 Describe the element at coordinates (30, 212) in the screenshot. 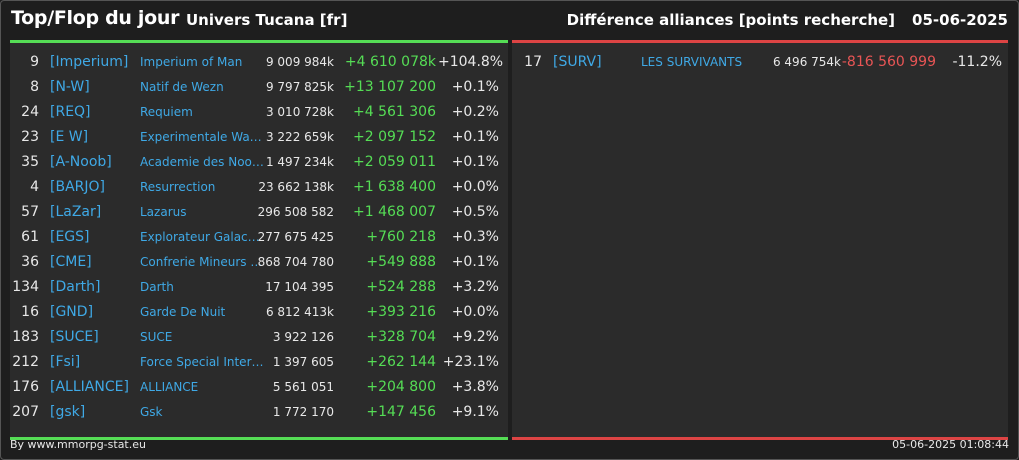

I see `alliance-rank: 57` at that location.